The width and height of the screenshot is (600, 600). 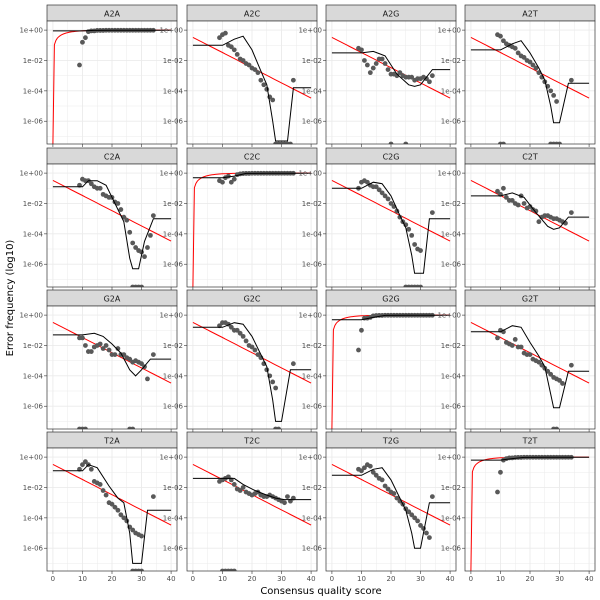 I want to click on facet-strip-label: G2C, so click(x=252, y=299).